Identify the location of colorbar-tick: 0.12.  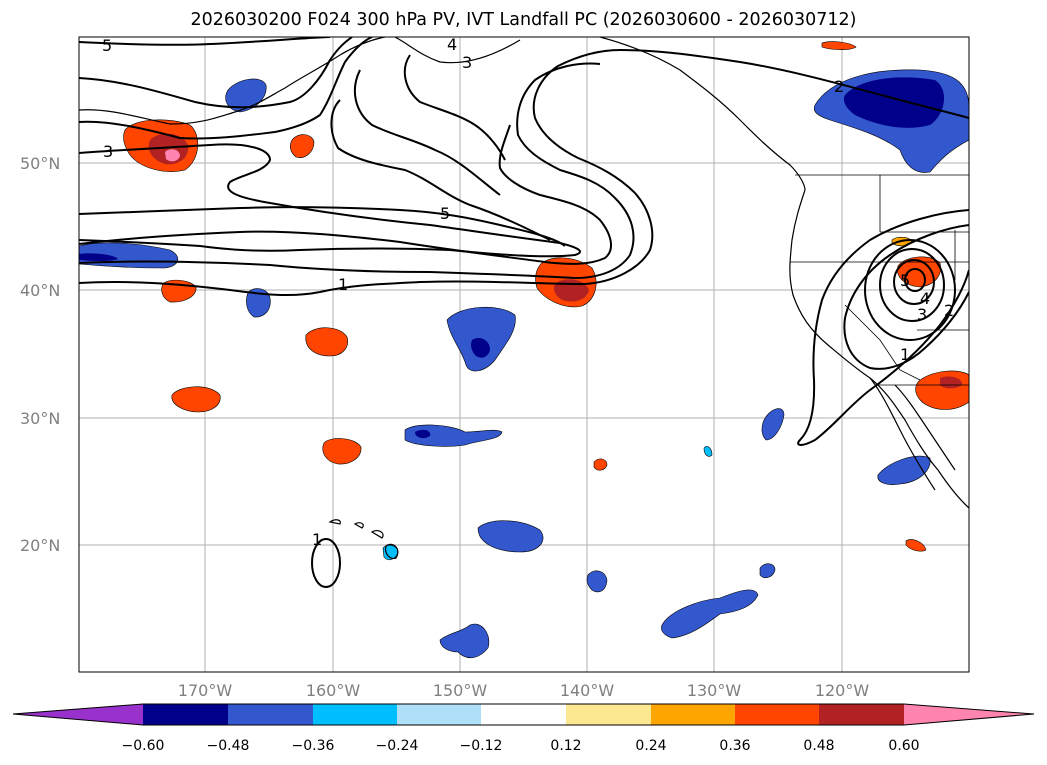
(565, 746).